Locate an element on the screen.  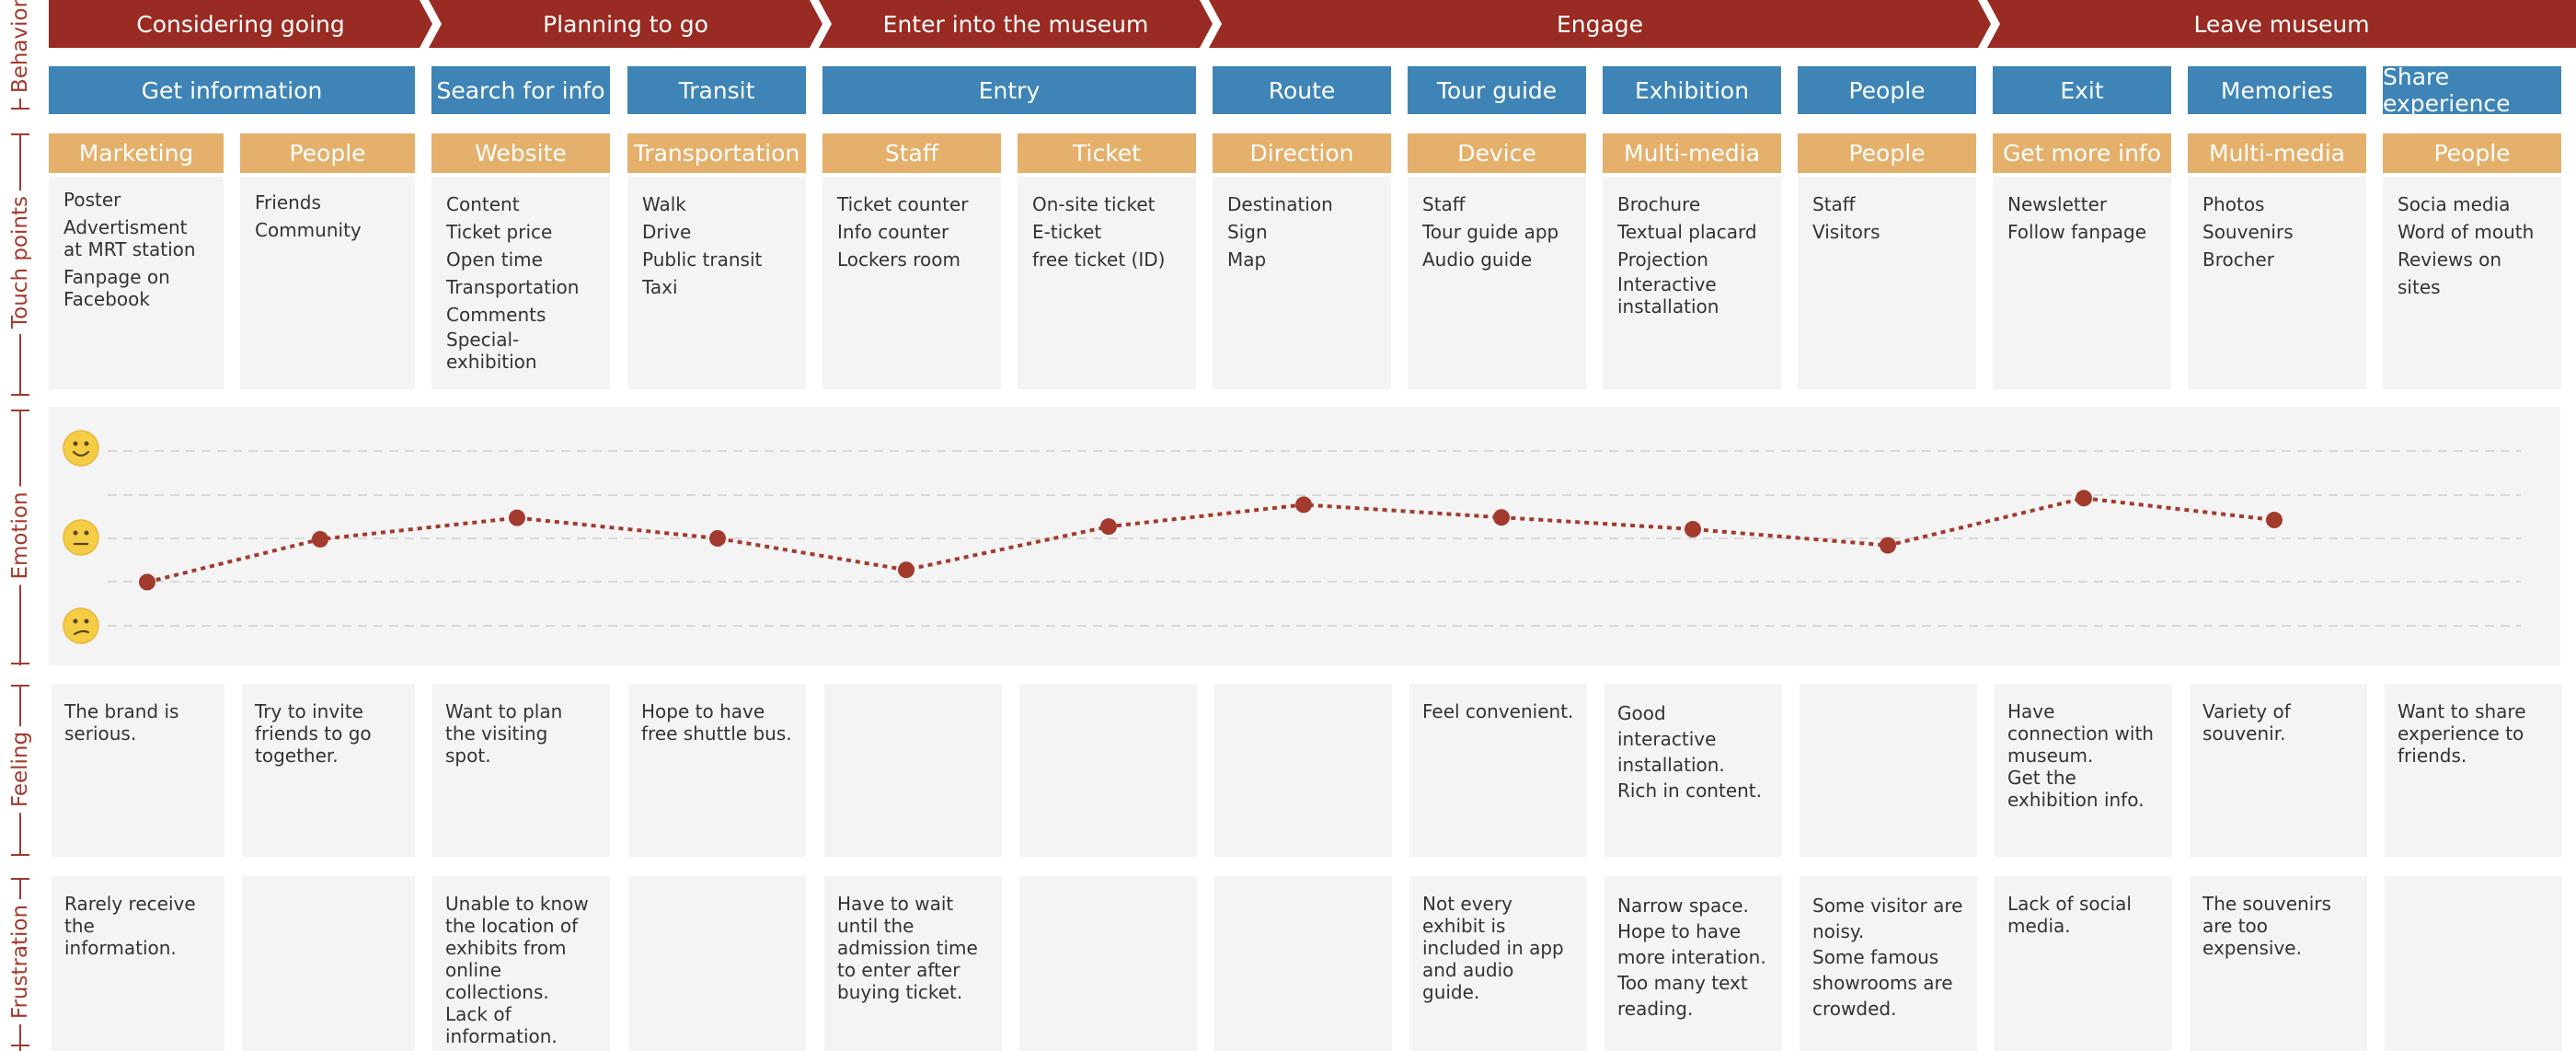
feeling-box: Feel convenient. is located at coordinates (1498, 770).